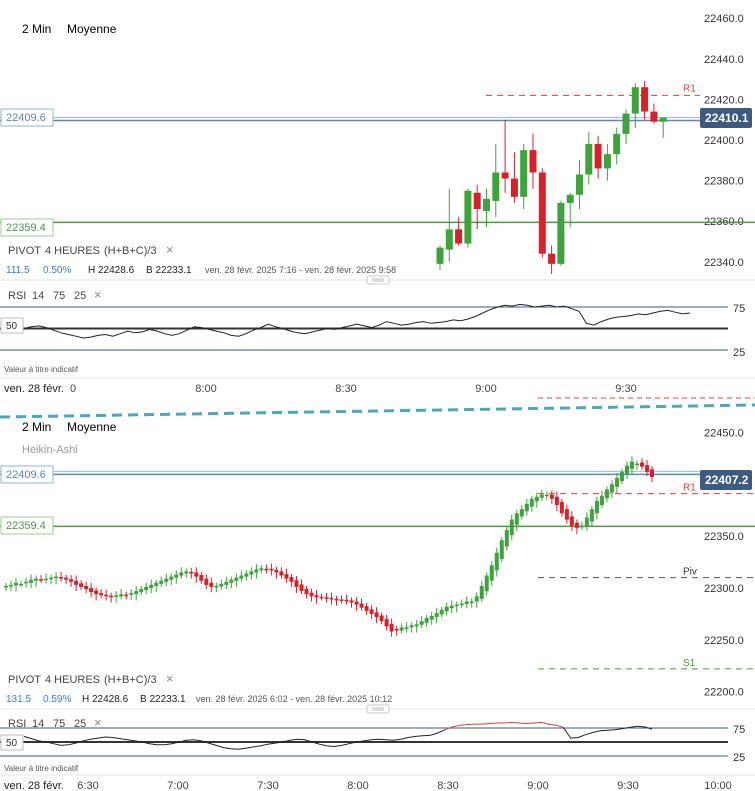  What do you see at coordinates (163, 699) in the screenshot?
I see `bottom-pivot-low: B 22233.1` at bounding box center [163, 699].